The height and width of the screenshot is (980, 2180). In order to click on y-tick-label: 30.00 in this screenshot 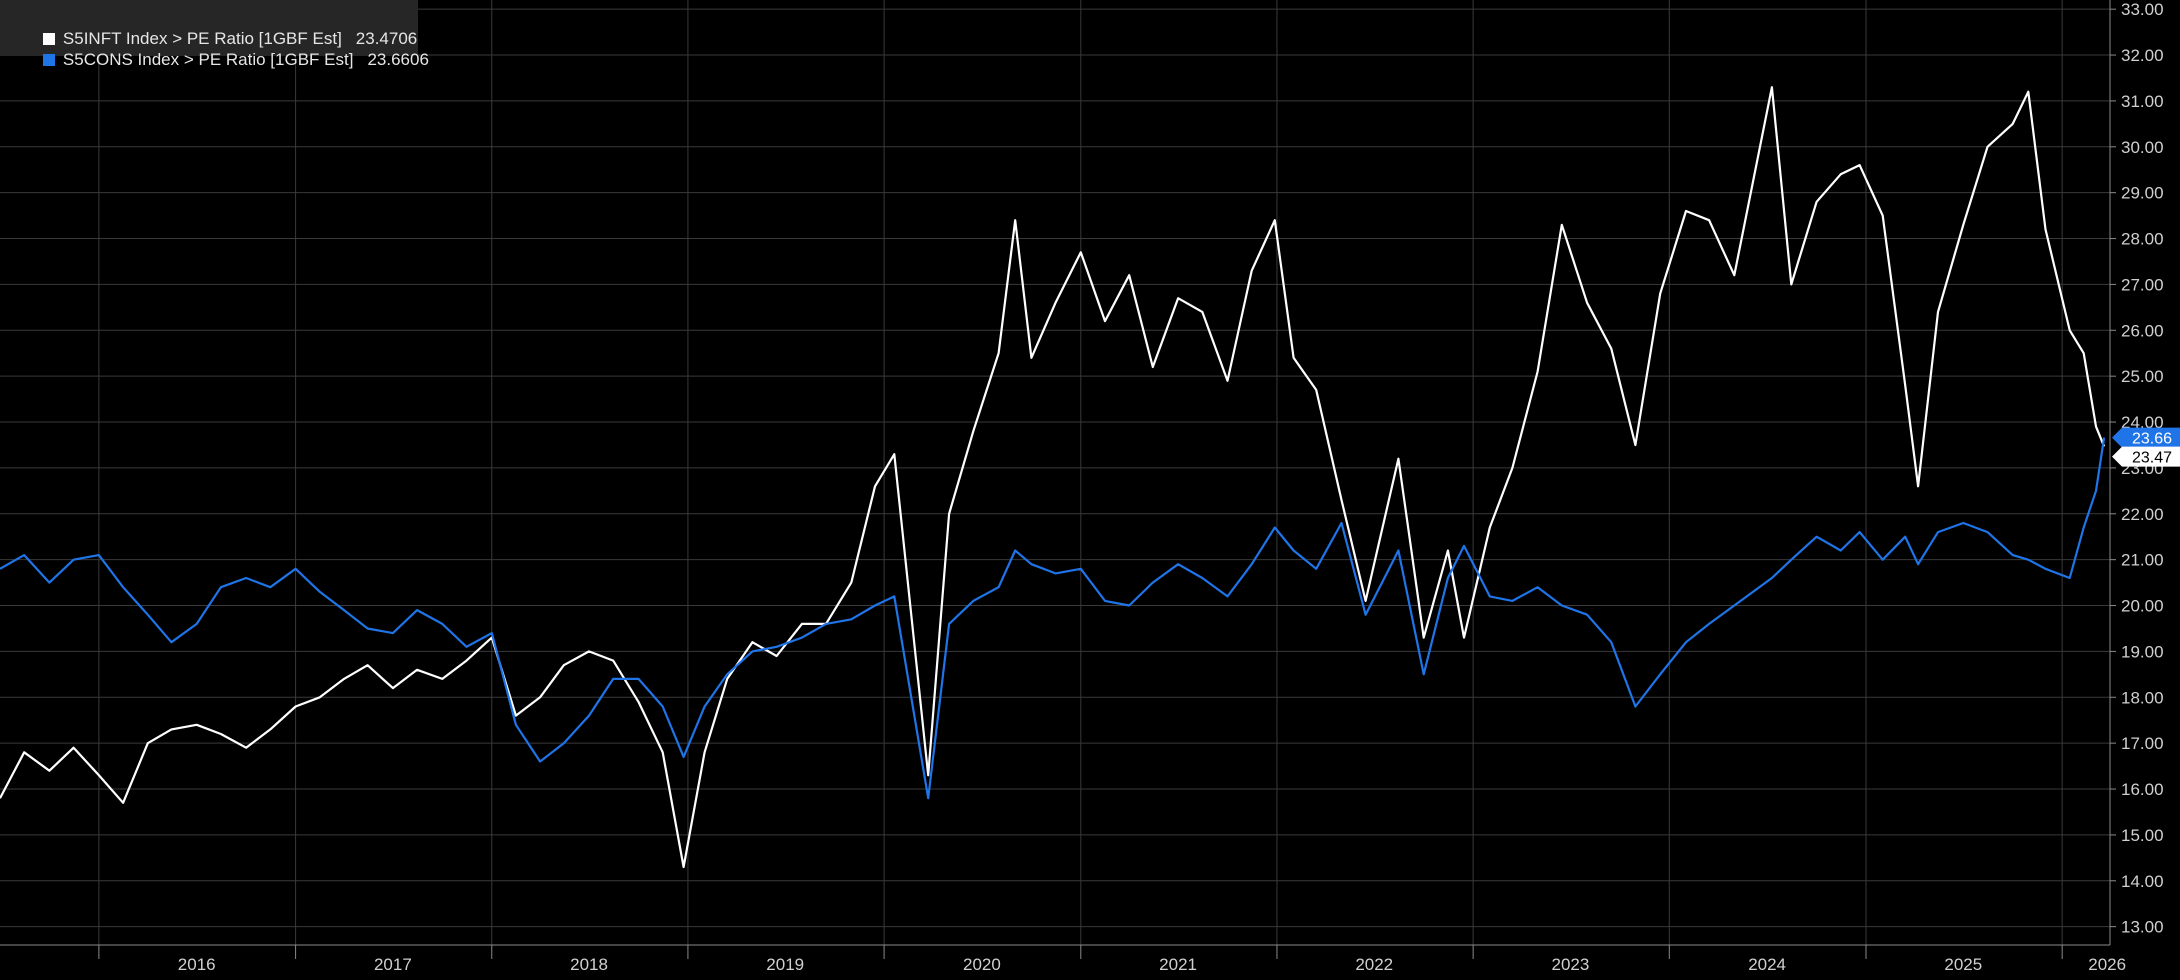, I will do `click(2142, 147)`.